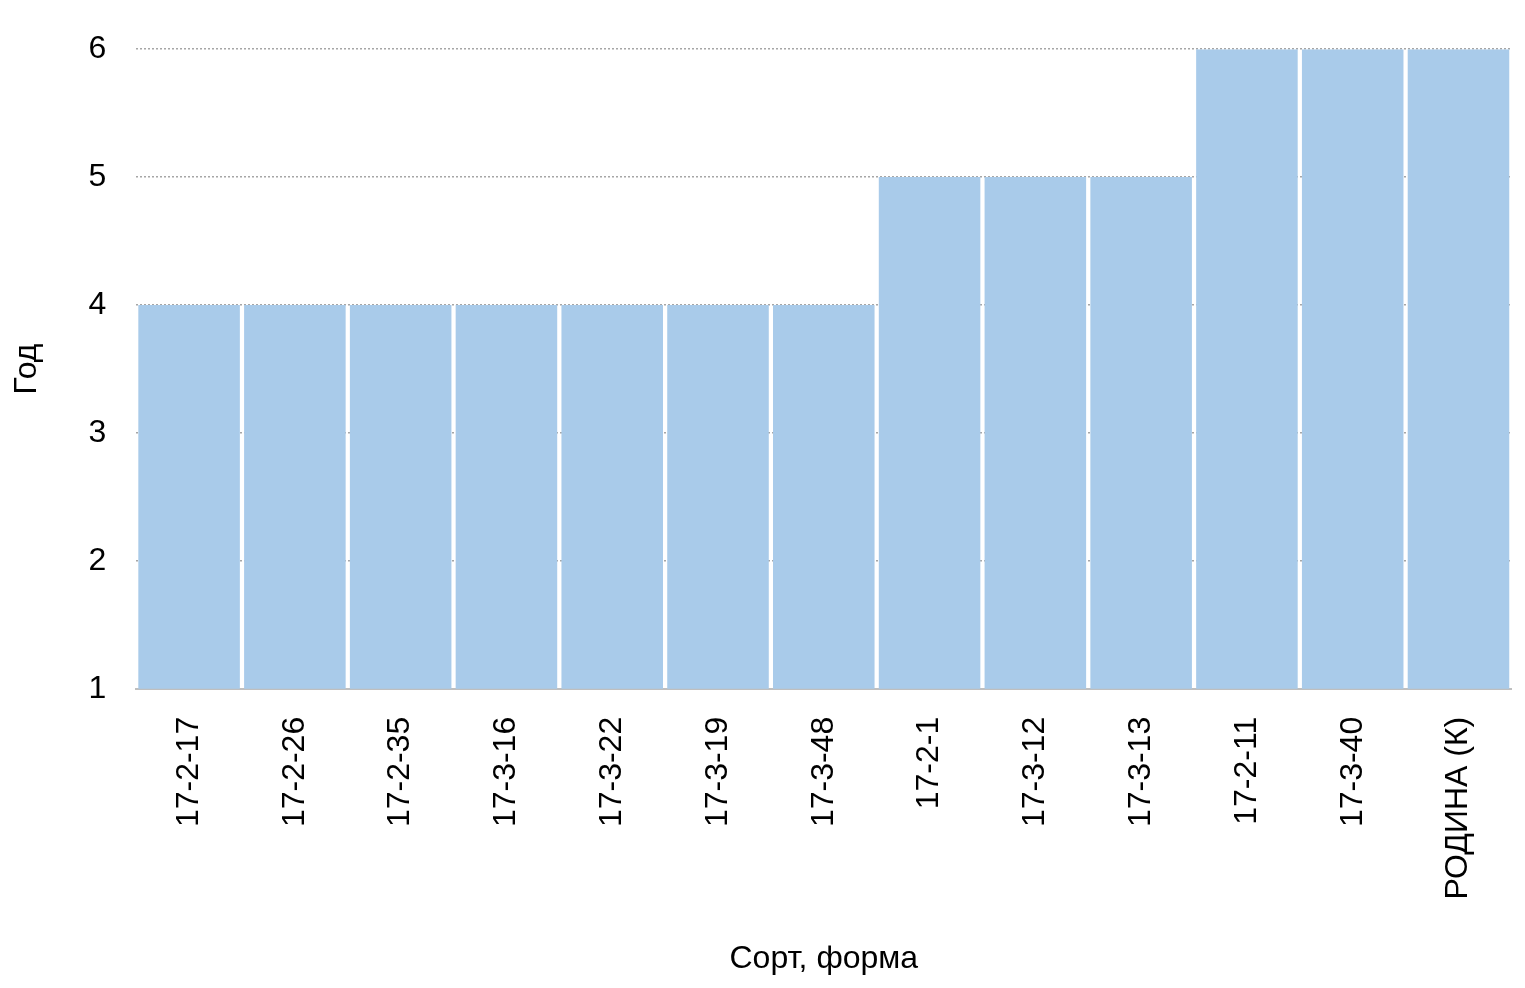 This screenshot has height=988, width=1525. I want to click on x-tick-label: 17-3-40, so click(1350, 772).